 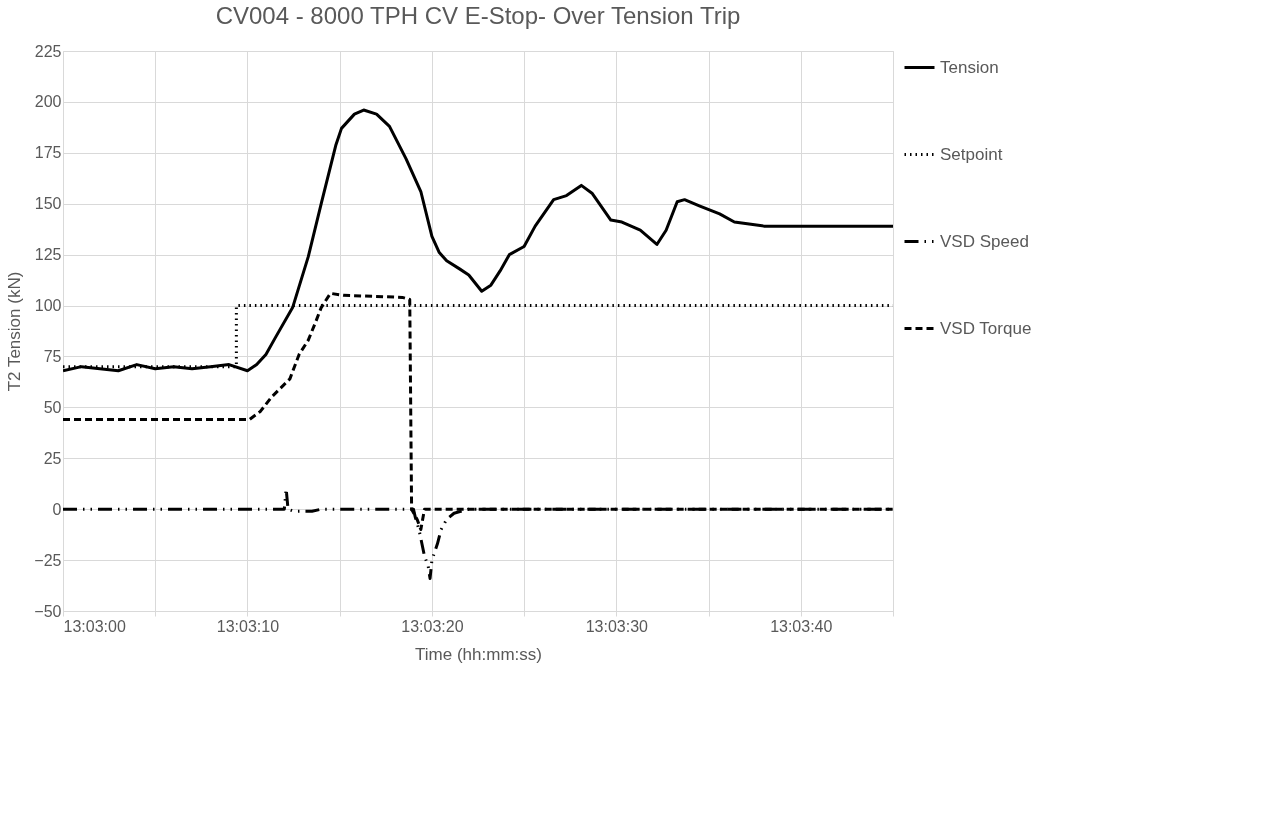 I want to click on y-tick-label: 0, so click(x=57, y=509).